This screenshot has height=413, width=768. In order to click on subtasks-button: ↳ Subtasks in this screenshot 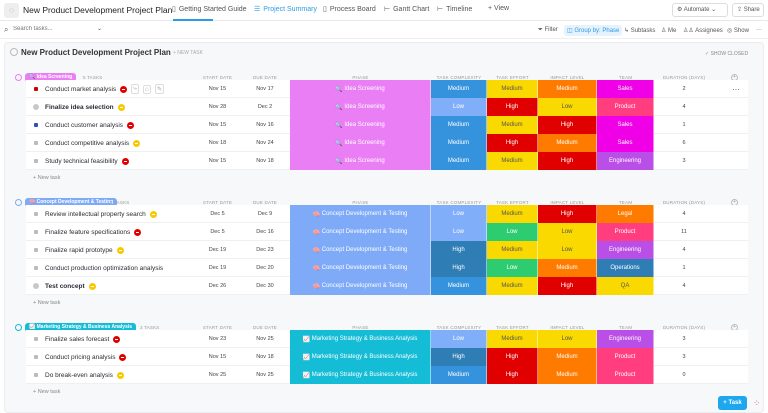, I will do `click(640, 31)`.